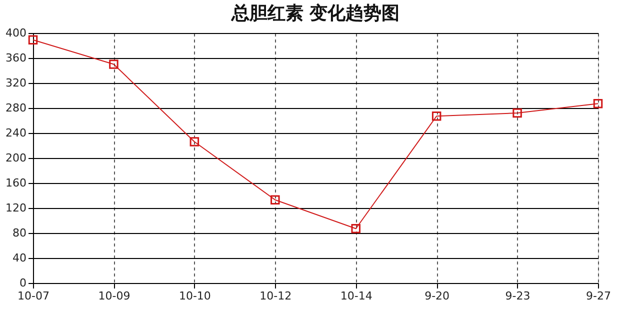 The width and height of the screenshot is (634, 335). Describe the element at coordinates (194, 296) in the screenshot. I see `x-tick-label: 10-10` at that location.